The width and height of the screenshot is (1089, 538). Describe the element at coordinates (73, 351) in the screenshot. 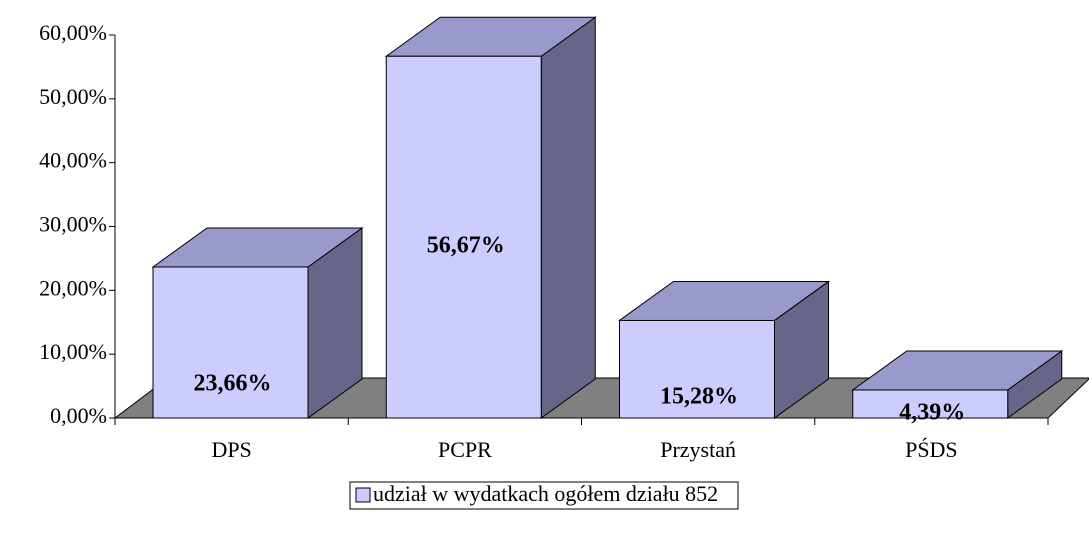

I see `y-tick-label: 10,00%` at that location.